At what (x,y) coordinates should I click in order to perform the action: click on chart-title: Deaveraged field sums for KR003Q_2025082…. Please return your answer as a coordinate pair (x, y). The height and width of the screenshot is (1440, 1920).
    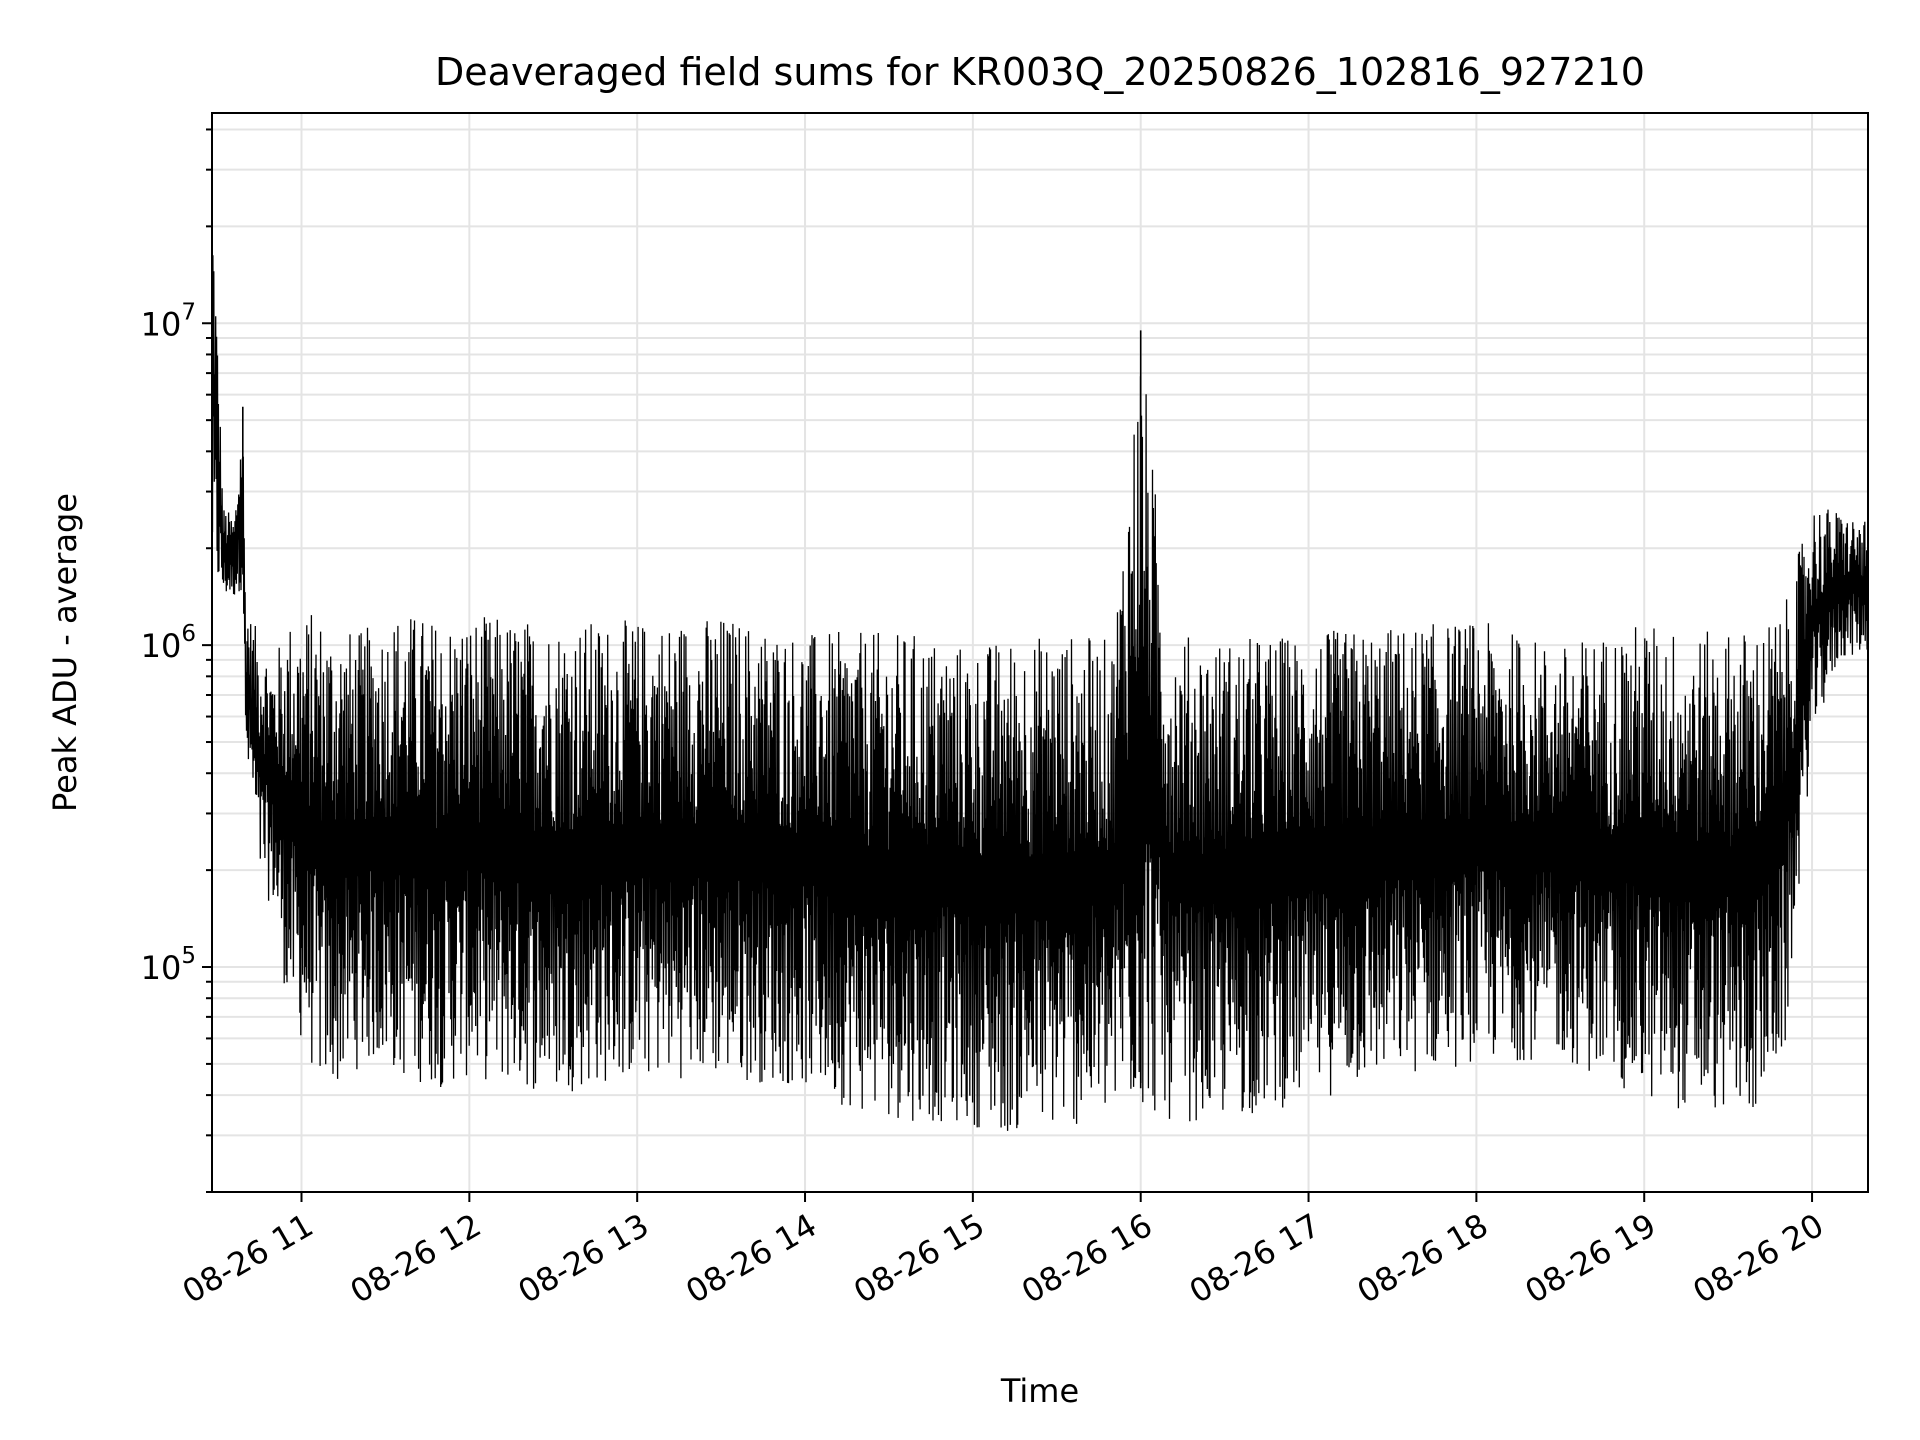
    Looking at the image, I should click on (1040, 72).